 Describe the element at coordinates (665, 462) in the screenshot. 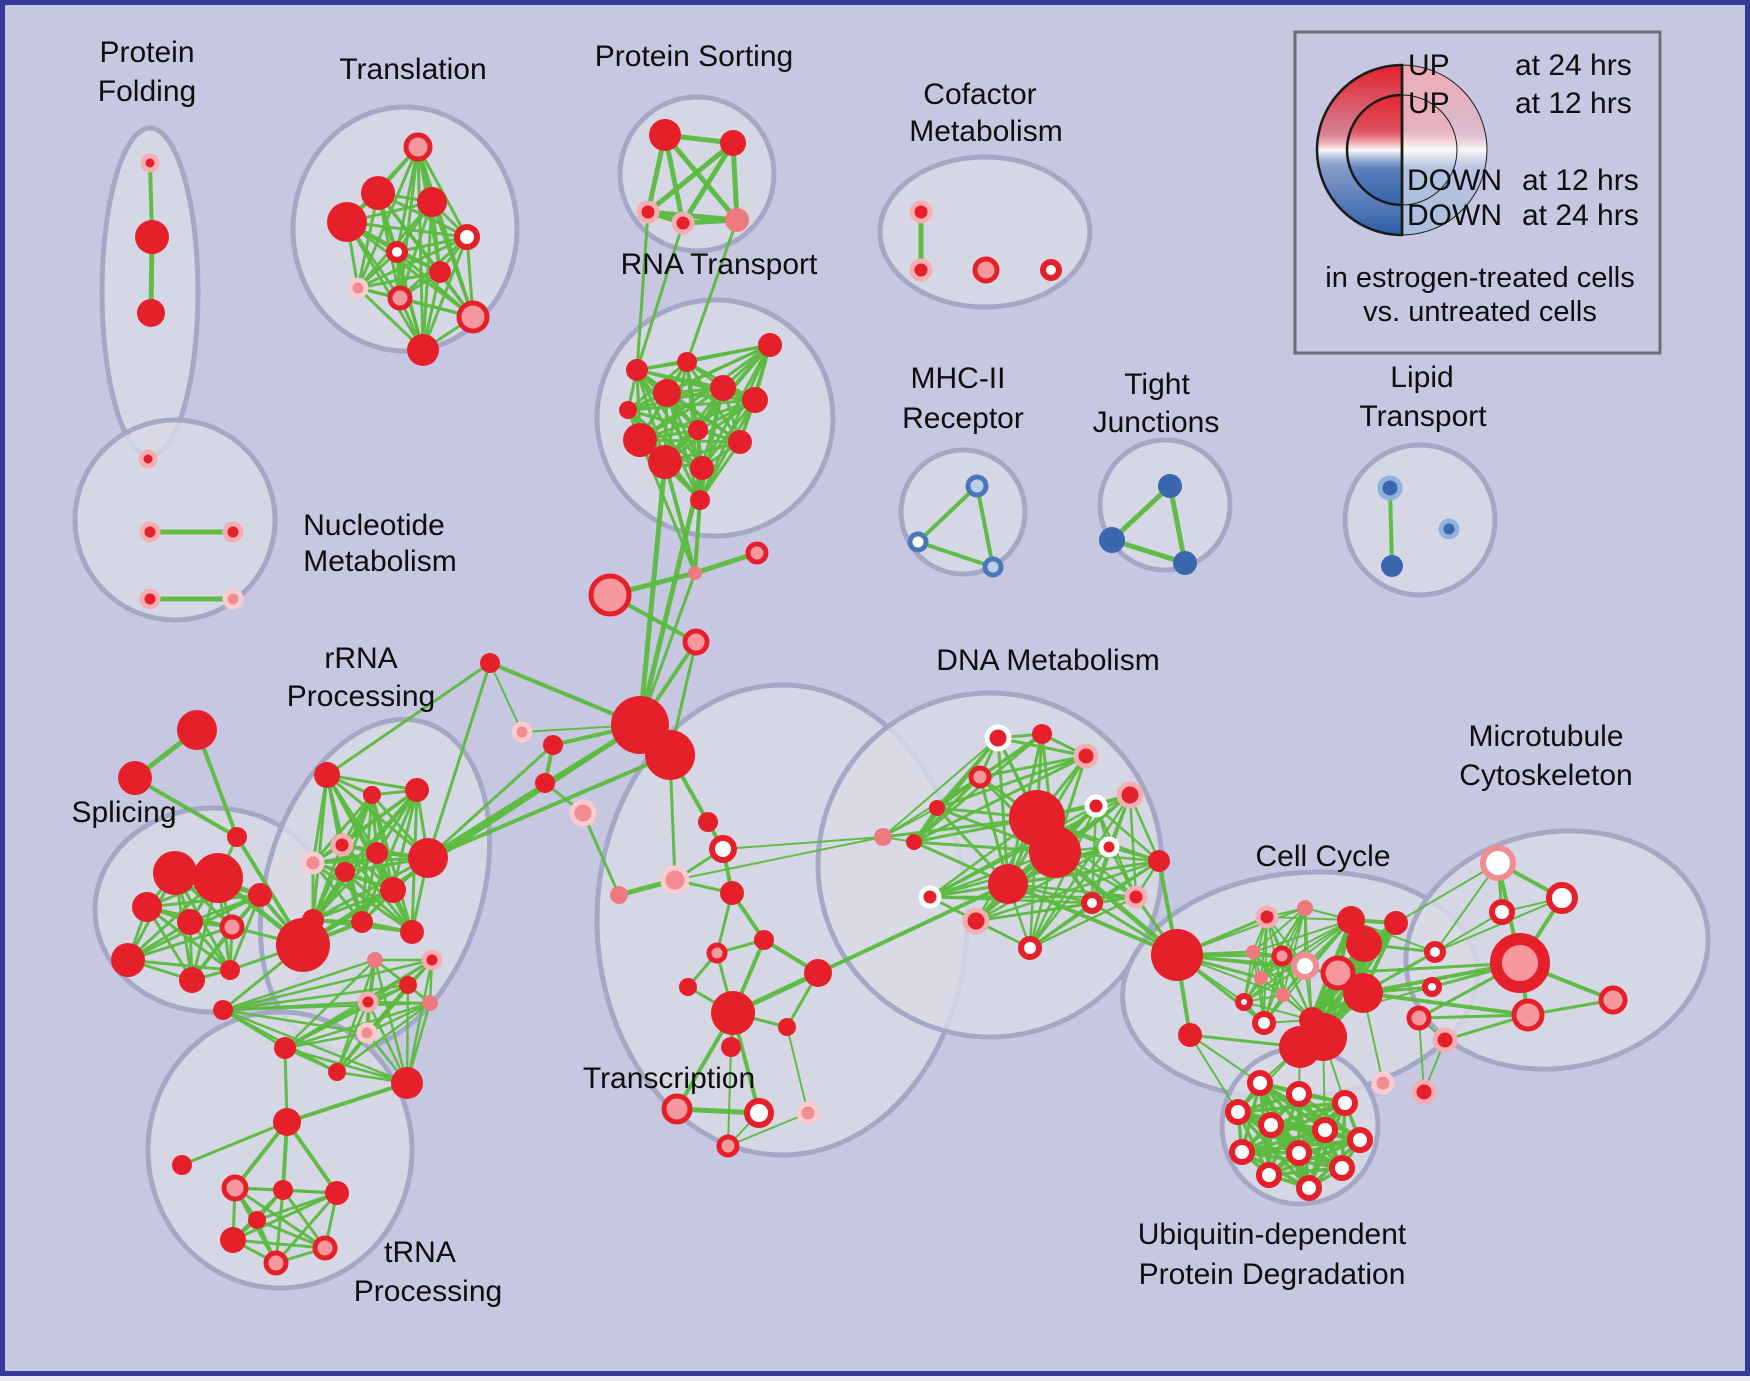

I see `network-node-rt9` at that location.